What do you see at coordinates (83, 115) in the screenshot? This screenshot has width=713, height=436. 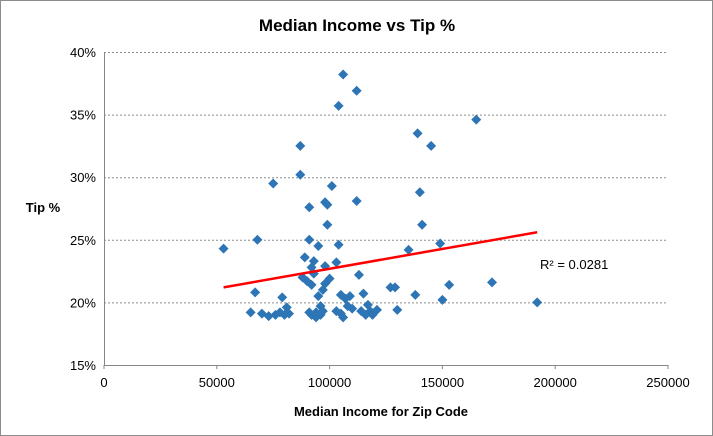 I see `y-tick-label: 35%` at bounding box center [83, 115].